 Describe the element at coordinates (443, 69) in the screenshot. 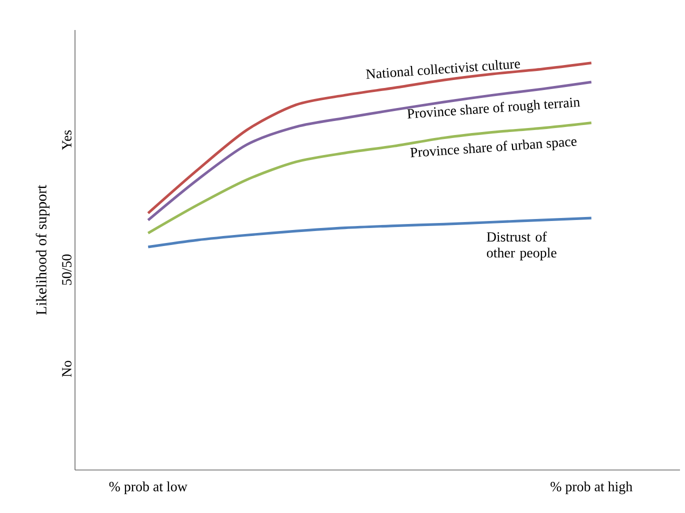

I see `series-label: National collectivist culture` at that location.